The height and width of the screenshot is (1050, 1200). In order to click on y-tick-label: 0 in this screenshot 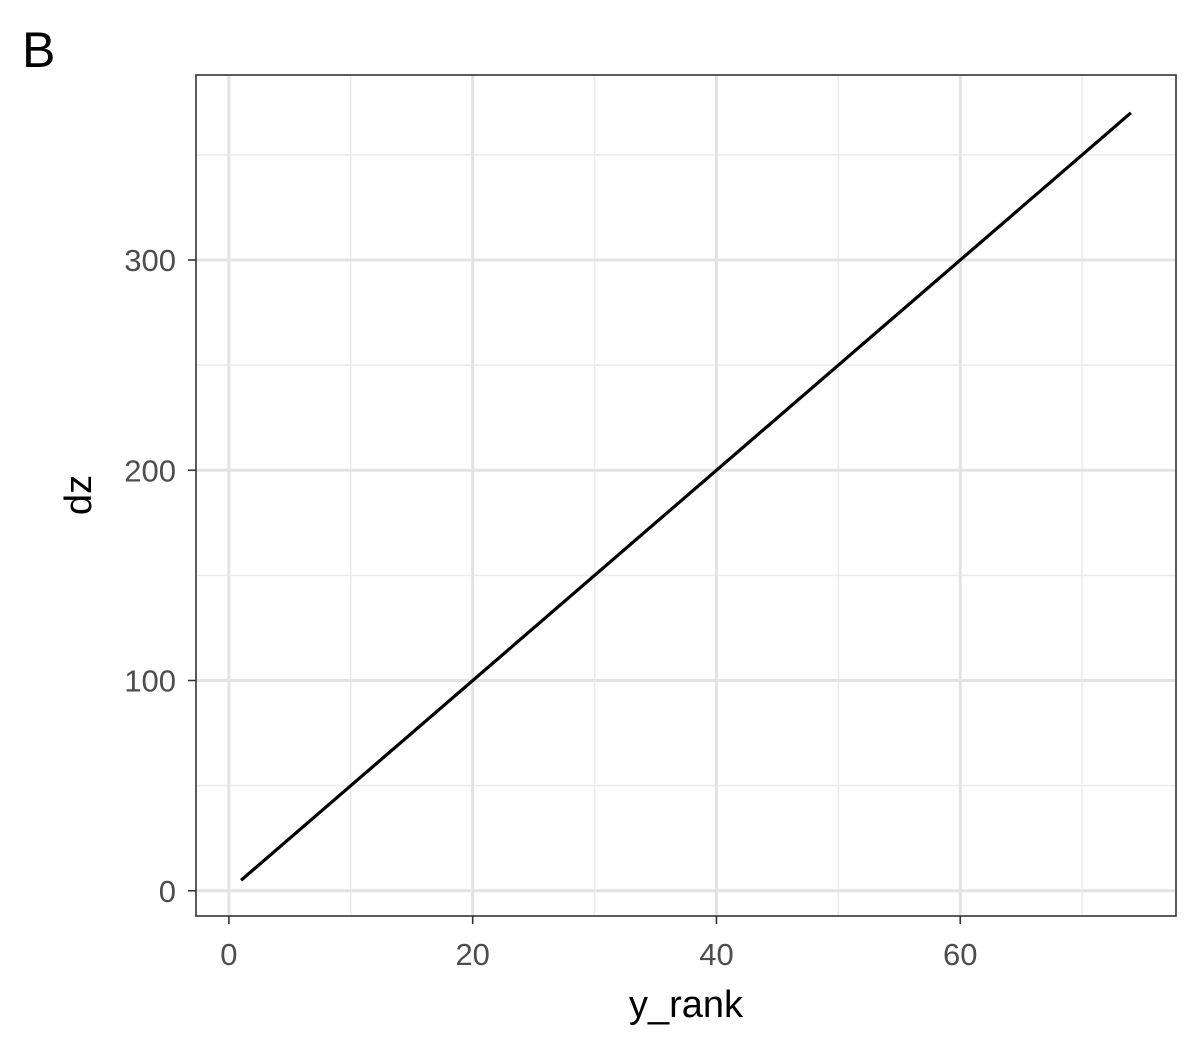, I will do `click(167, 891)`.